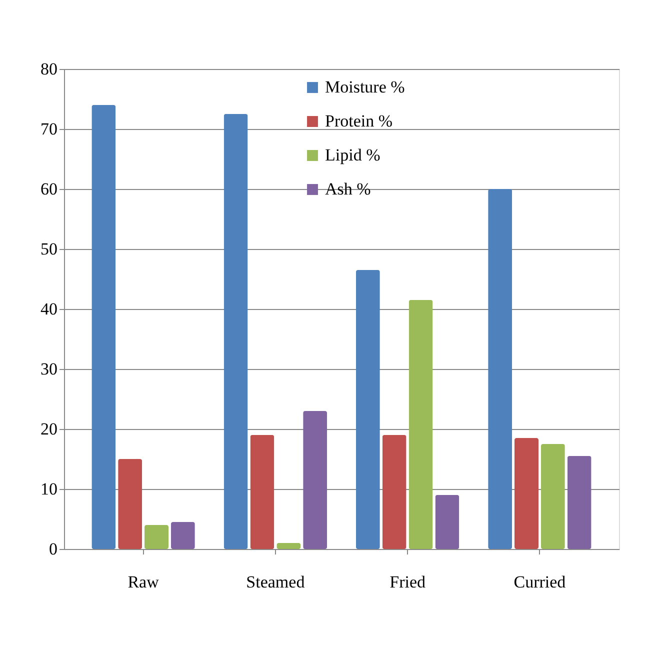  I want to click on legend-label: Protein %, so click(359, 121).